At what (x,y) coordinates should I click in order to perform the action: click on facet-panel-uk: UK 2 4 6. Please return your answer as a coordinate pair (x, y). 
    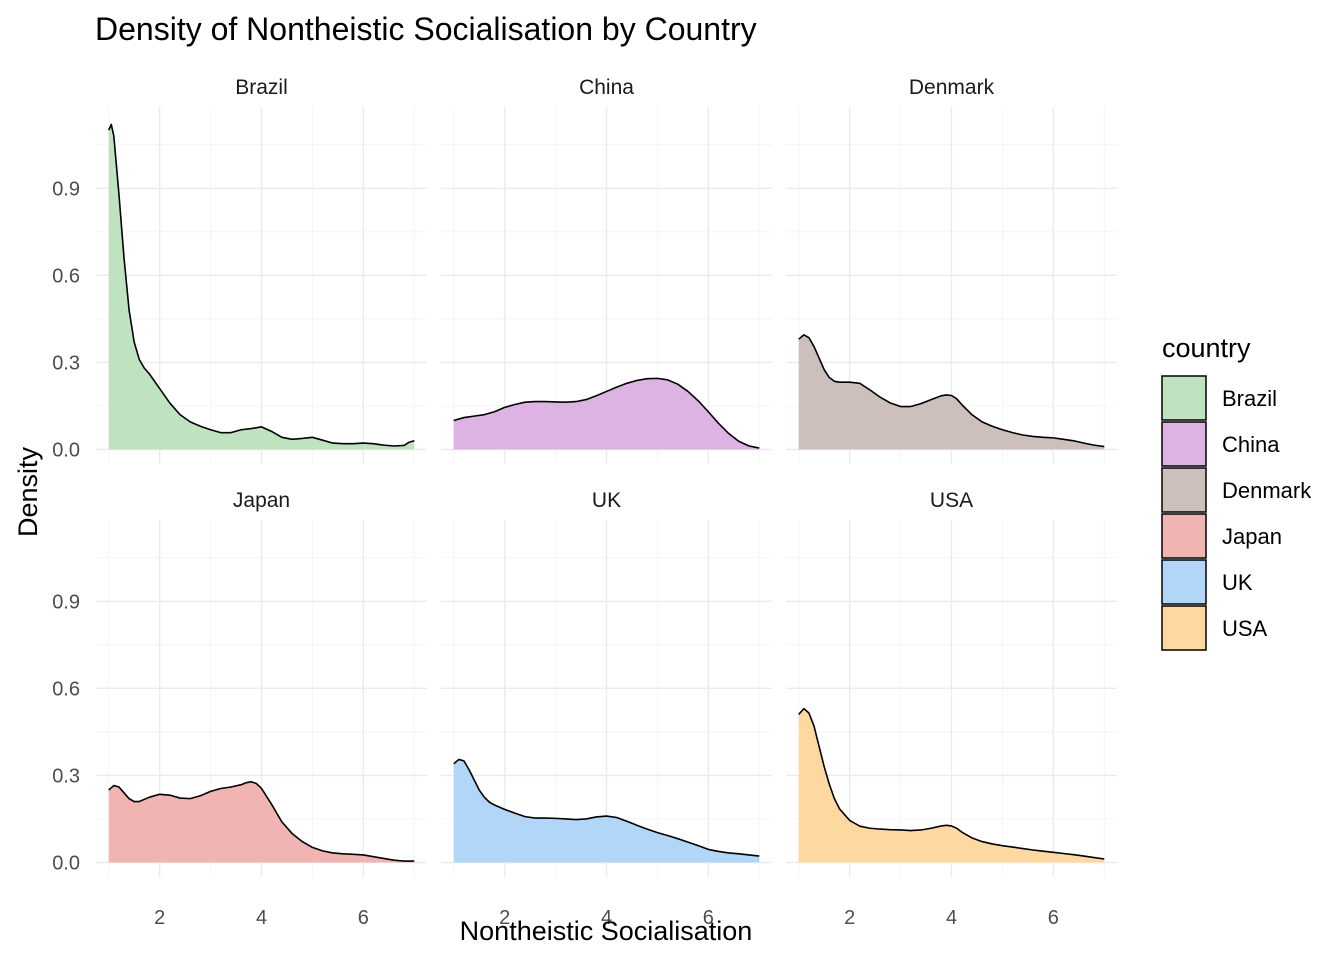
    Looking at the image, I should click on (606, 709).